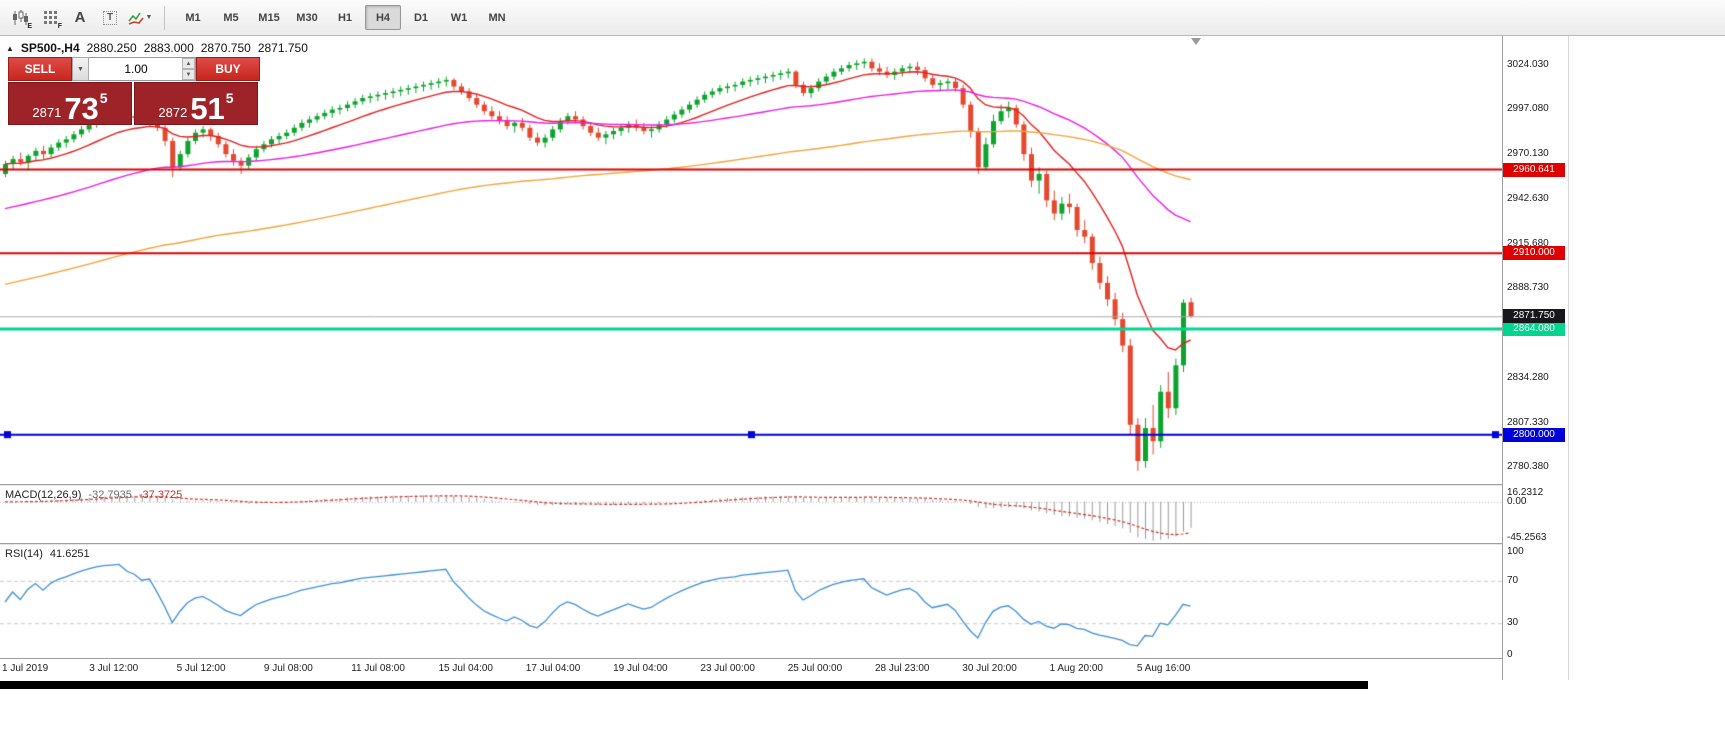 This screenshot has height=752, width=1725. I want to click on volume-dropdown-button: ▼, so click(80, 69).